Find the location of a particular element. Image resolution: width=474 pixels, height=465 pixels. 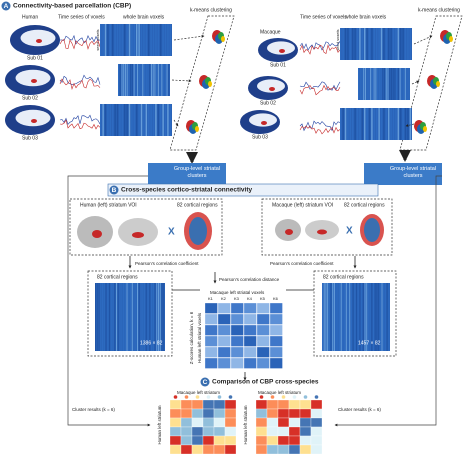

cluster-icon is located at coordinates (283, 397).